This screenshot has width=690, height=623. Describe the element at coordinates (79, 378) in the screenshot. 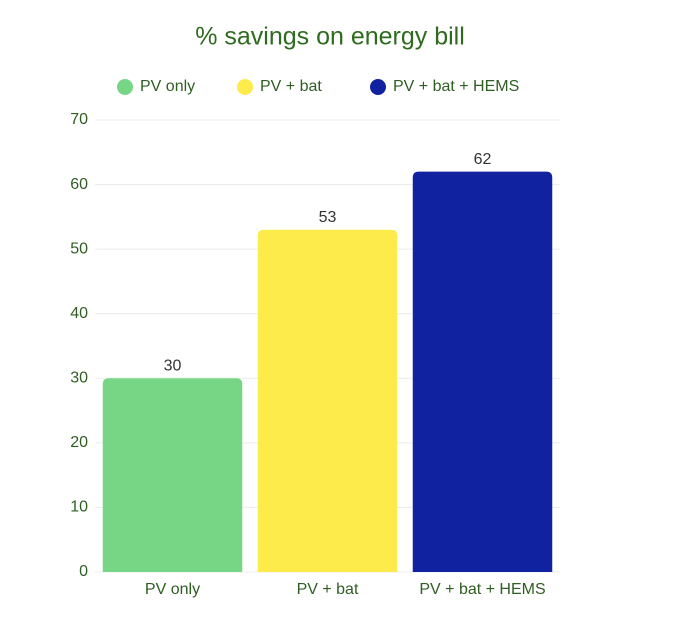

I see `y-tick-label: 30` at that location.